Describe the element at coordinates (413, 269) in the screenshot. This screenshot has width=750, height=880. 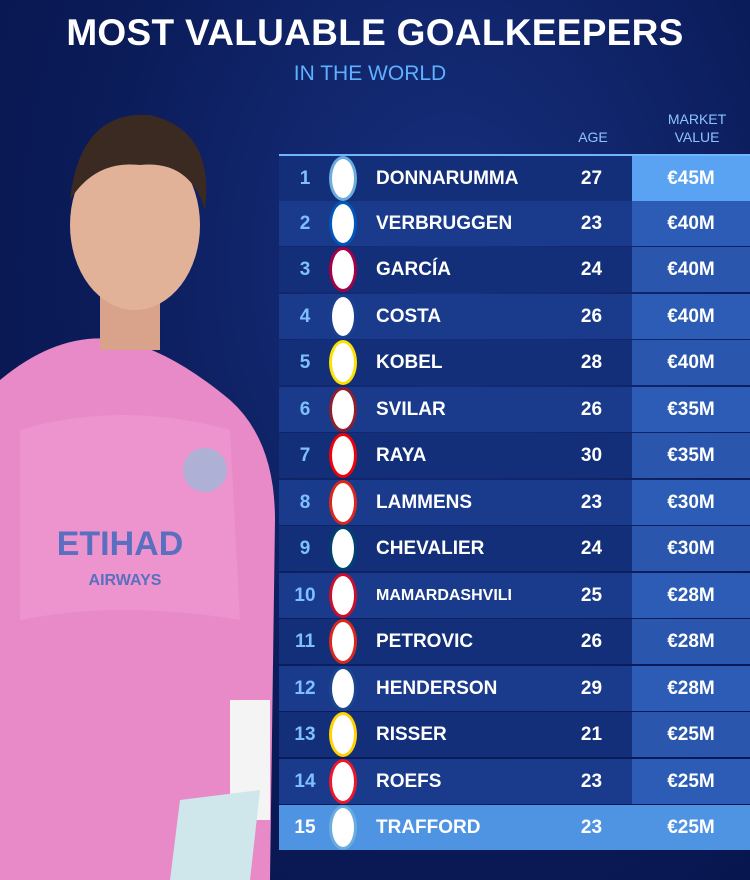
I see `player-name: GARCÍA` at that location.